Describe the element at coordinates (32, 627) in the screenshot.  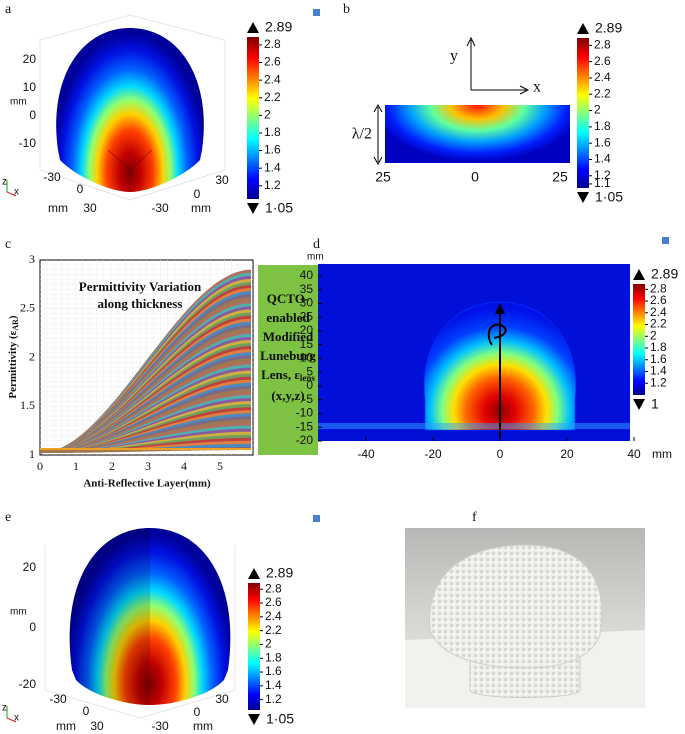
I see `z-tick-label: 0` at that location.